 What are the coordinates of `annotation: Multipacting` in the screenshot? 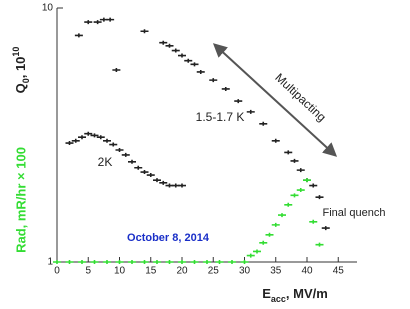 It's located at (300, 97).